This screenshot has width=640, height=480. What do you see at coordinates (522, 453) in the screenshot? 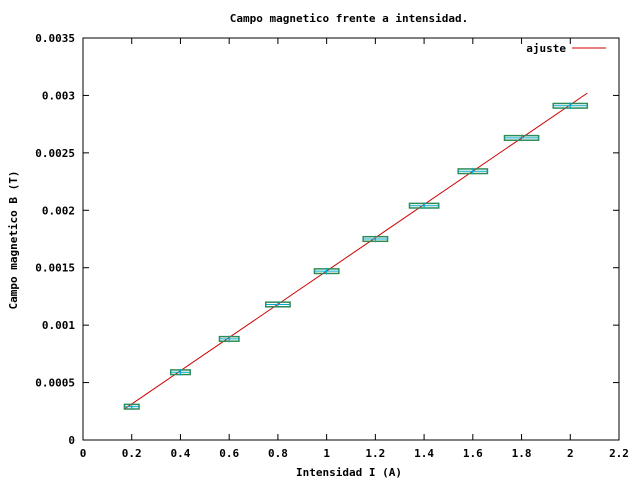
I see `x-tick-label: 1.8` at bounding box center [522, 453].